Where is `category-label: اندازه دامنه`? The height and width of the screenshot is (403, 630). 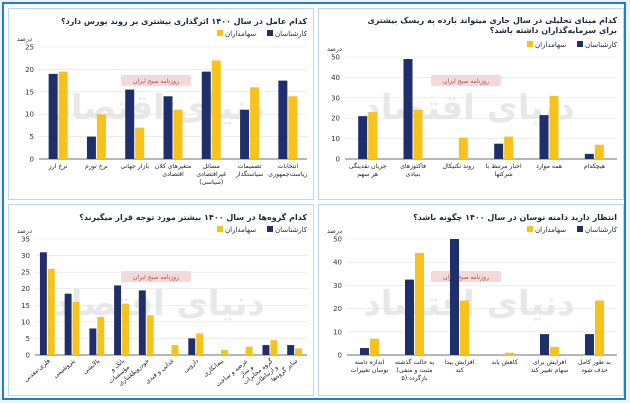 category-label: اندازه دامنه is located at coordinates (370, 362).